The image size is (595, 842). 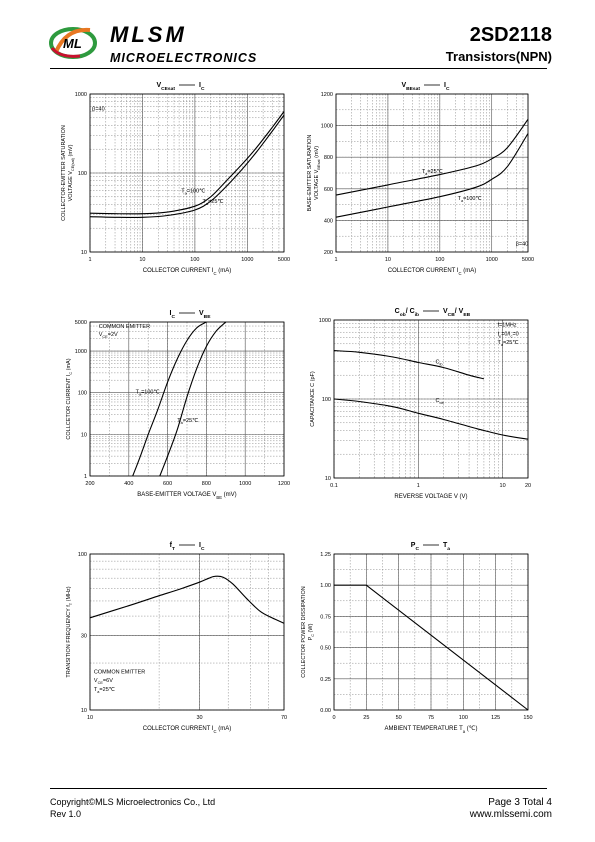 I want to click on annotation-text: Cib, so click(x=439, y=363).